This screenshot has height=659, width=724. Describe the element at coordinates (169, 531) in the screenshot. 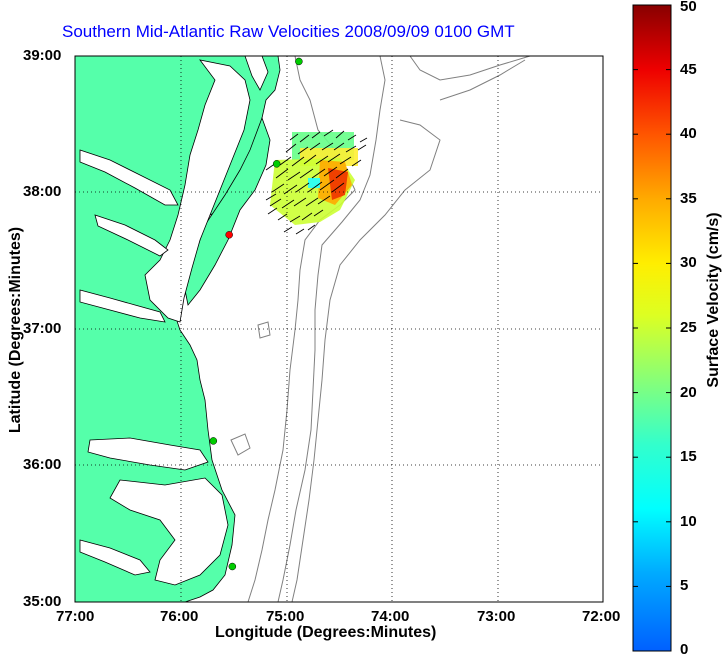

I see `pamlico-sound` at that location.